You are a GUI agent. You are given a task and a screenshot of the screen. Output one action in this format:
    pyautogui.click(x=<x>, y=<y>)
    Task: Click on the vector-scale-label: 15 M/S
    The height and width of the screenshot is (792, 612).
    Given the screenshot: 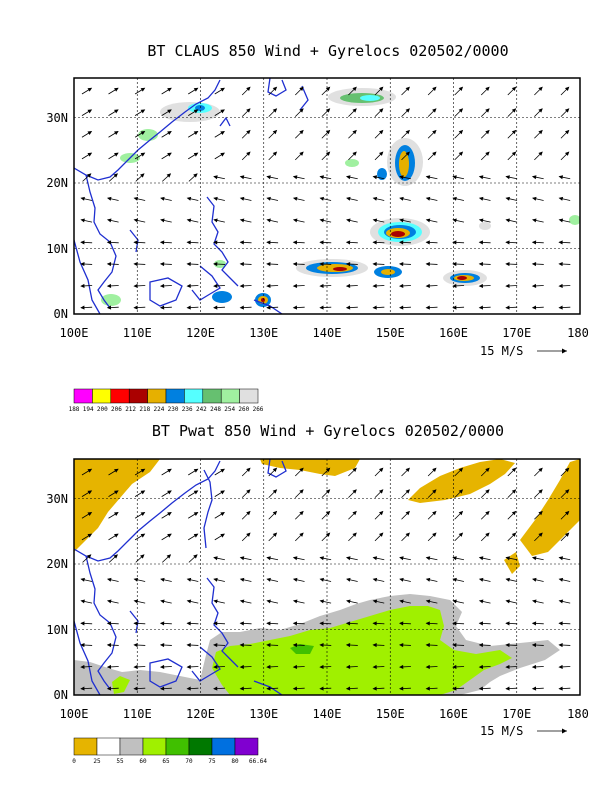 What is the action you would take?
    pyautogui.click(x=501, y=731)
    